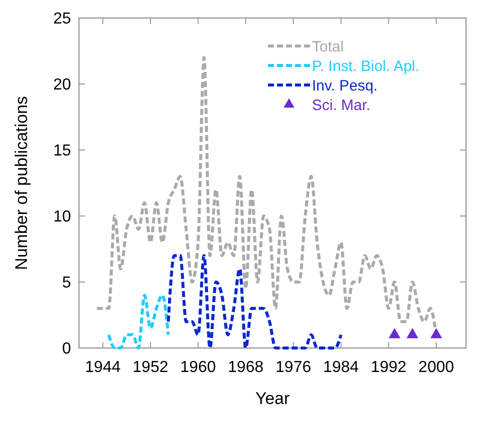 Image resolution: width=478 pixels, height=424 pixels. What do you see at coordinates (436, 367) in the screenshot?
I see `x-tick-label: 2000` at bounding box center [436, 367].